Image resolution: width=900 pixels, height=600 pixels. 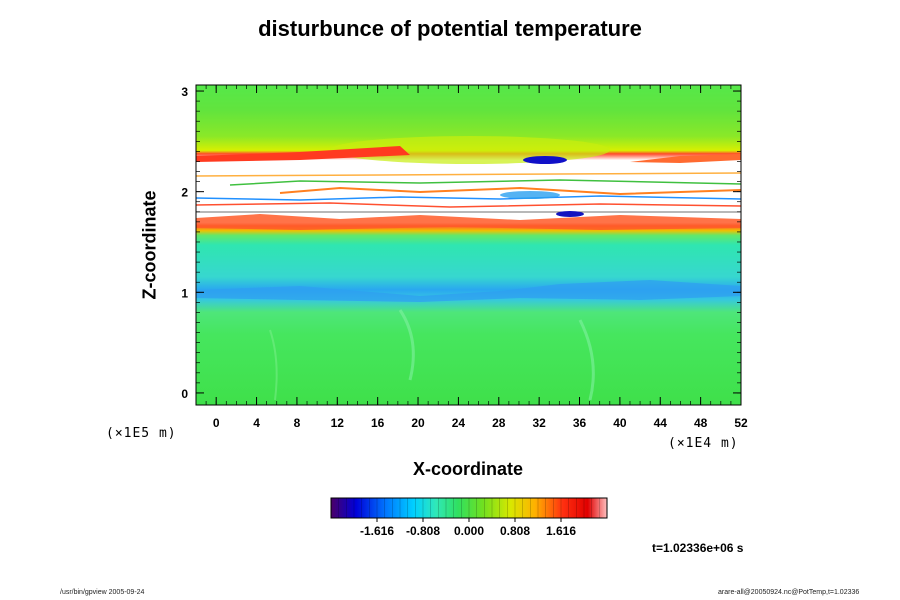 What do you see at coordinates (620, 423) in the screenshot?
I see `x-tick-label: 40` at bounding box center [620, 423].